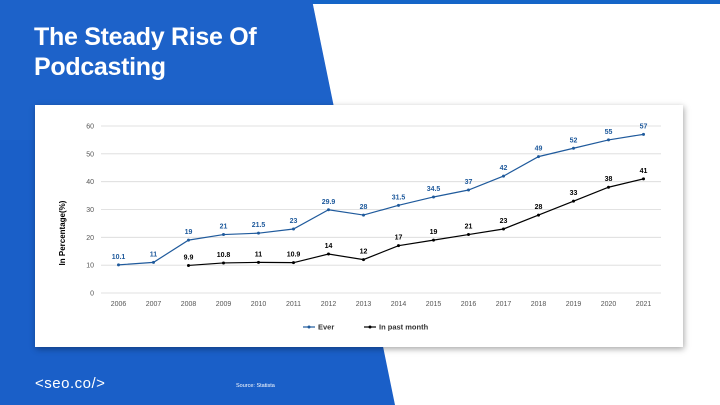 This screenshot has height=405, width=720. What do you see at coordinates (92, 294) in the screenshot?
I see `y-tick-label: 0` at bounding box center [92, 294].